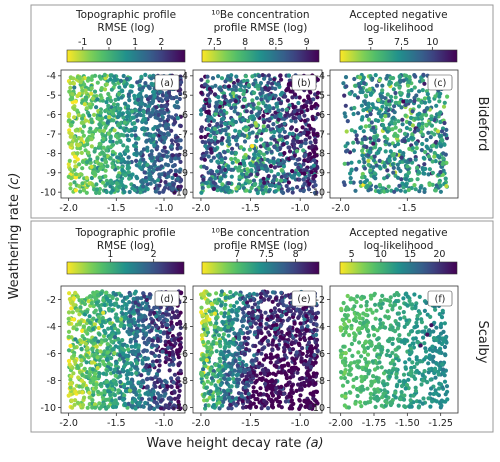 This screenshot has height=462, width=500. Describe the element at coordinates (183, 154) in the screenshot. I see `y-tick-label: -8` at that location.